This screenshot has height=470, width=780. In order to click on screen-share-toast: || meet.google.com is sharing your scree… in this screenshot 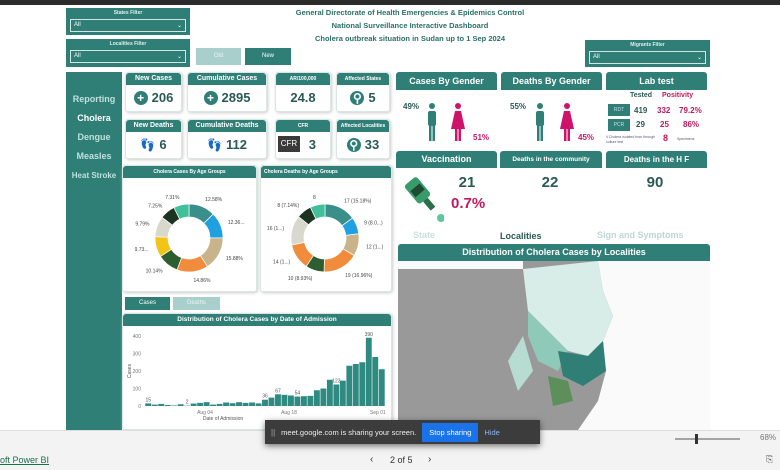, I will do `click(402, 432)`.